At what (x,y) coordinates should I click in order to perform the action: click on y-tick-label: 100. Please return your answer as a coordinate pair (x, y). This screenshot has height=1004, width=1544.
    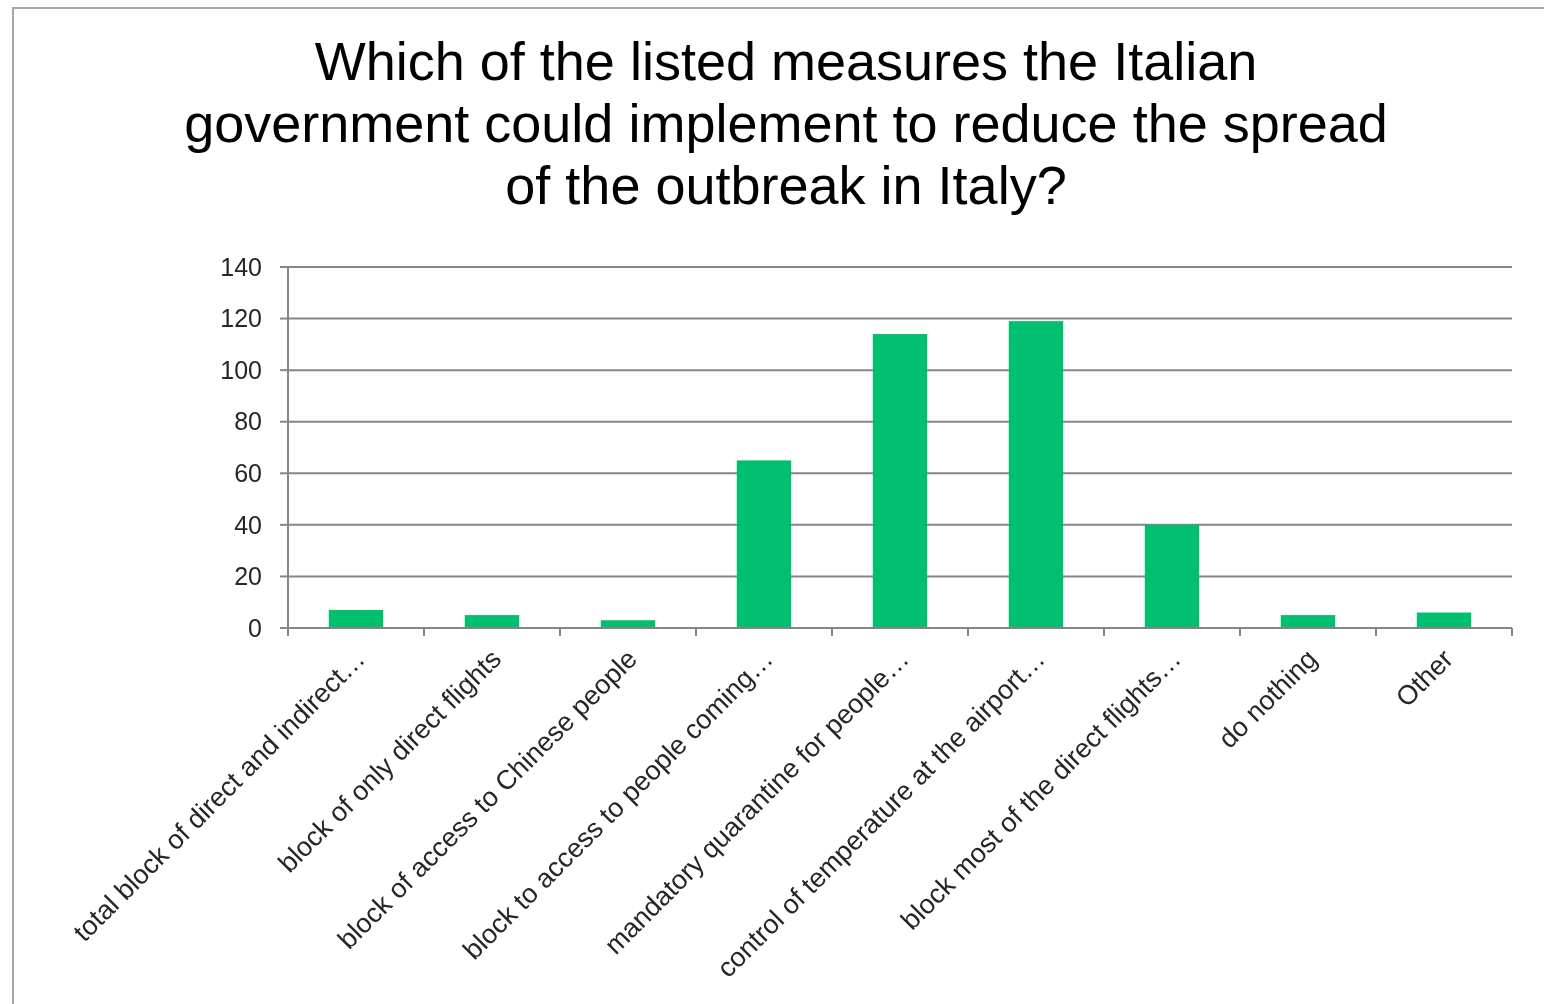
    Looking at the image, I should click on (241, 369).